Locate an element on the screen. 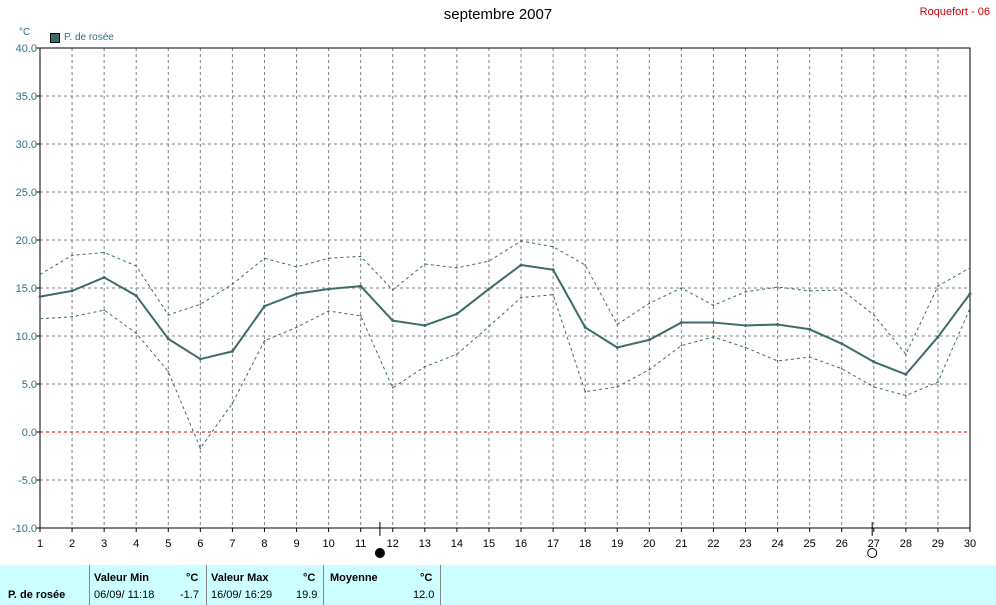 Image resolution: width=996 pixels, height=605 pixels. x-tick-label: 23 is located at coordinates (745, 544).